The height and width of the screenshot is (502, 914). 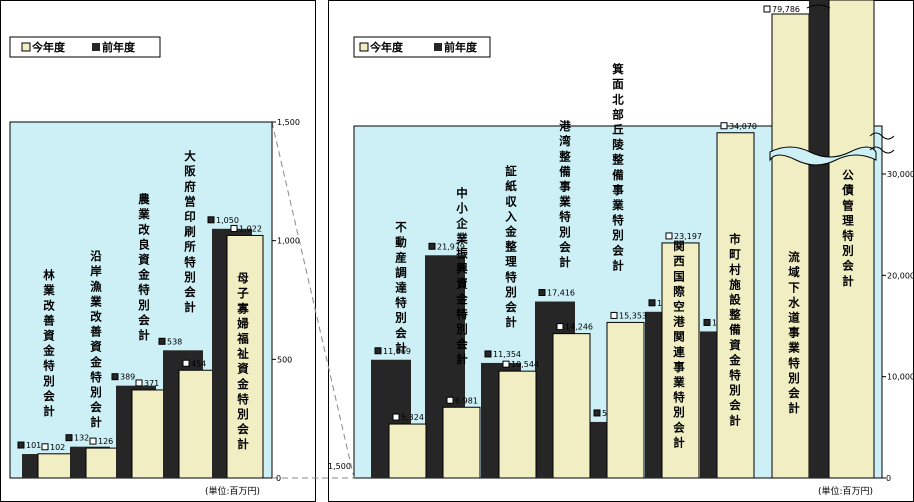 What do you see at coordinates (819, 239) in the screenshot?
I see `bar-previous-year-broken` at bounding box center [819, 239].